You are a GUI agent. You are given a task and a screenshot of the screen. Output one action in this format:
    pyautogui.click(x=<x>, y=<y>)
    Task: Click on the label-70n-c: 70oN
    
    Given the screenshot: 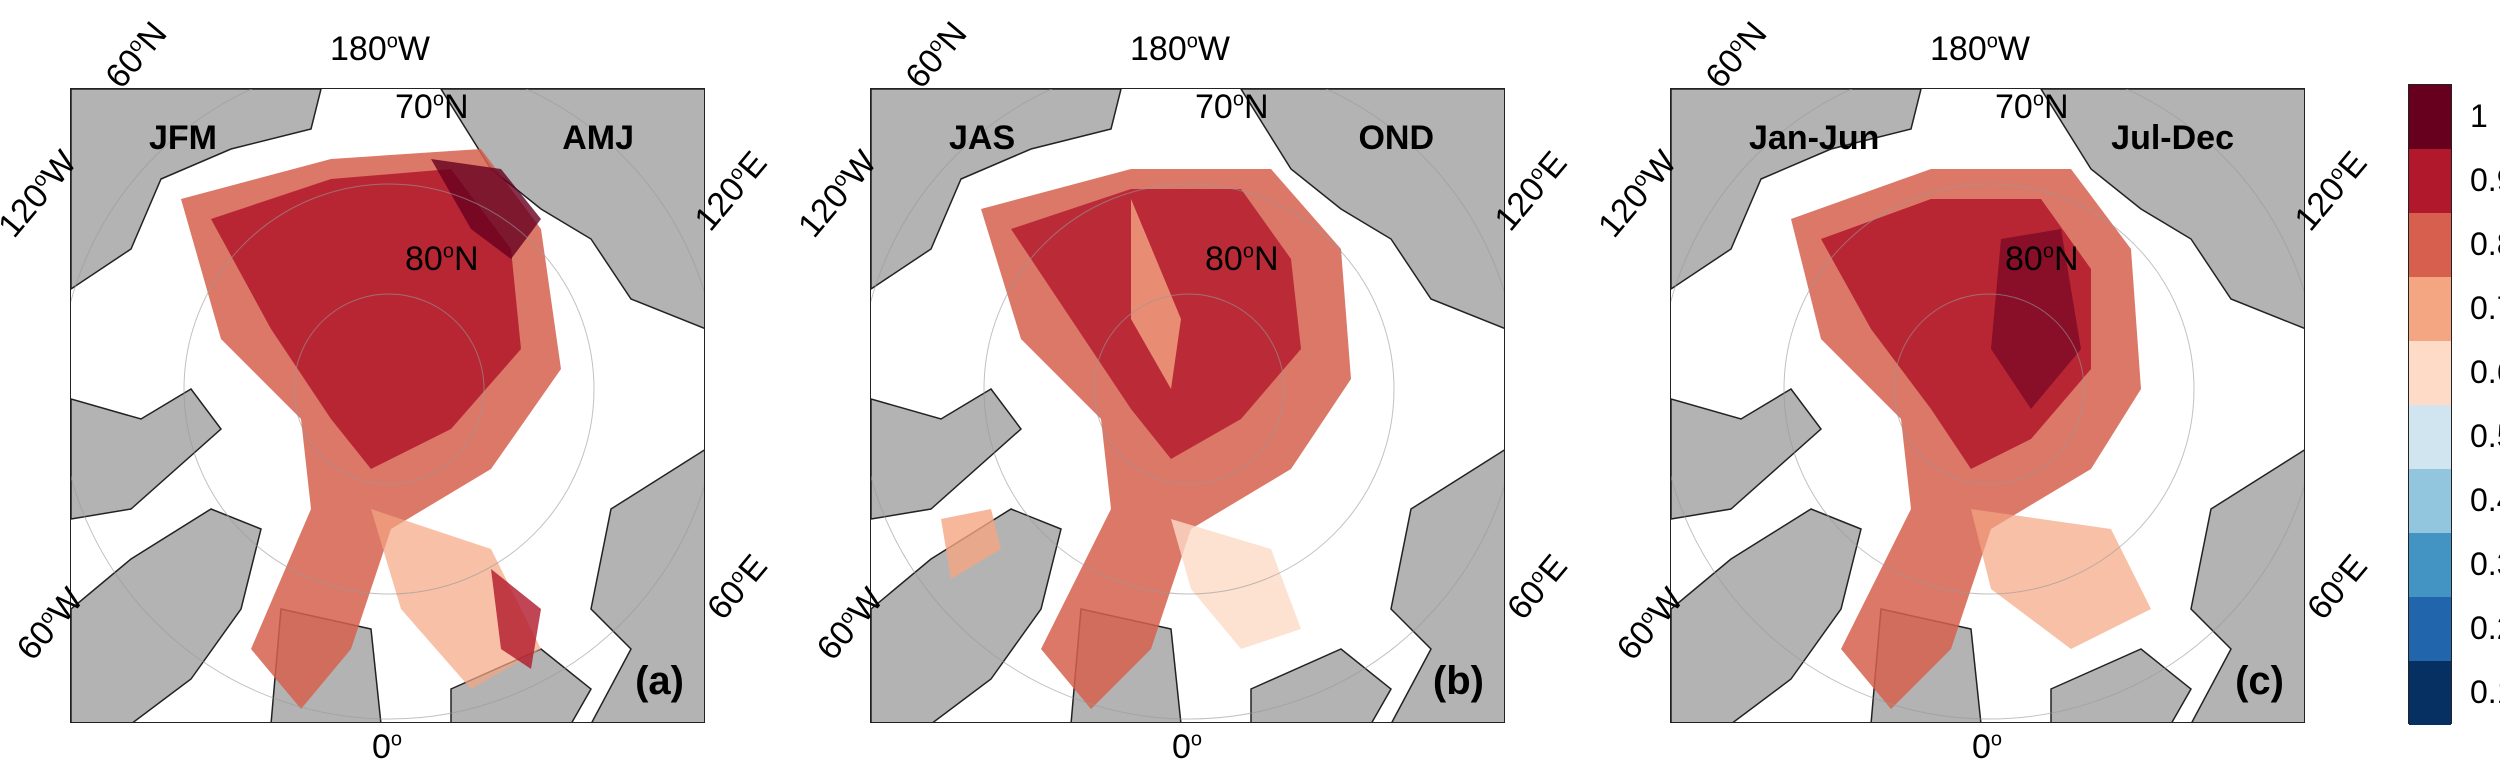 What is the action you would take?
    pyautogui.click(x=2032, y=107)
    